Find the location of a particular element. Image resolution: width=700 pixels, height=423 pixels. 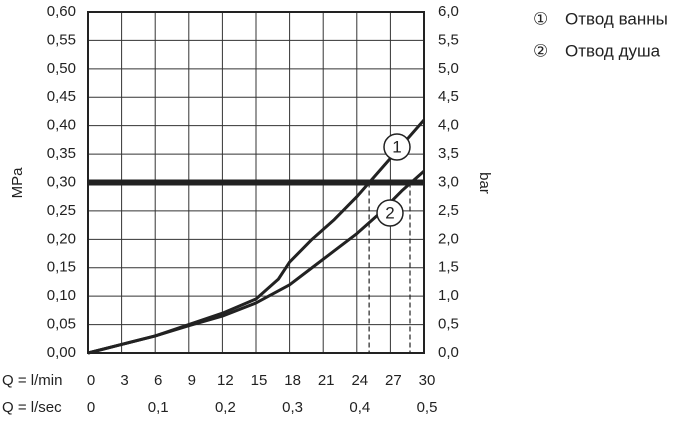

x2-tick-label: 0,2 is located at coordinates (225, 407).